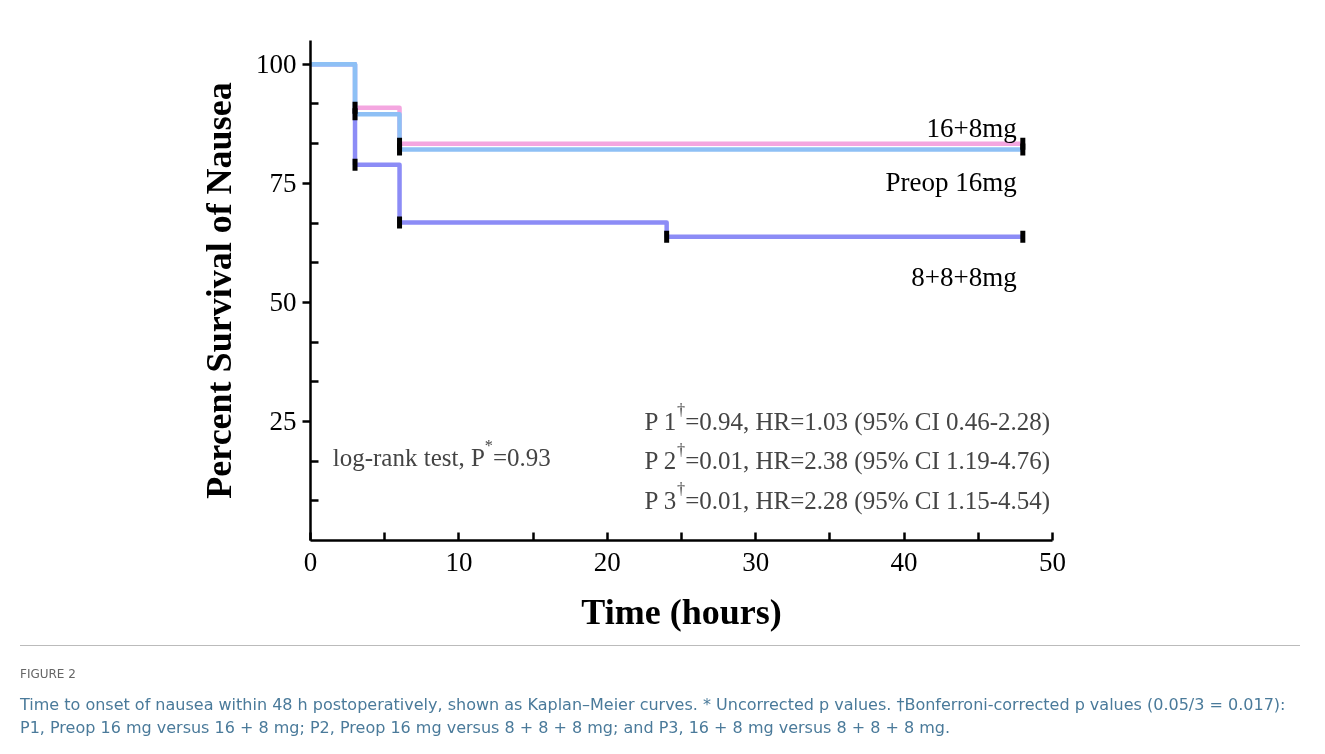  I want to click on x-tick-label: 20, so click(607, 561).